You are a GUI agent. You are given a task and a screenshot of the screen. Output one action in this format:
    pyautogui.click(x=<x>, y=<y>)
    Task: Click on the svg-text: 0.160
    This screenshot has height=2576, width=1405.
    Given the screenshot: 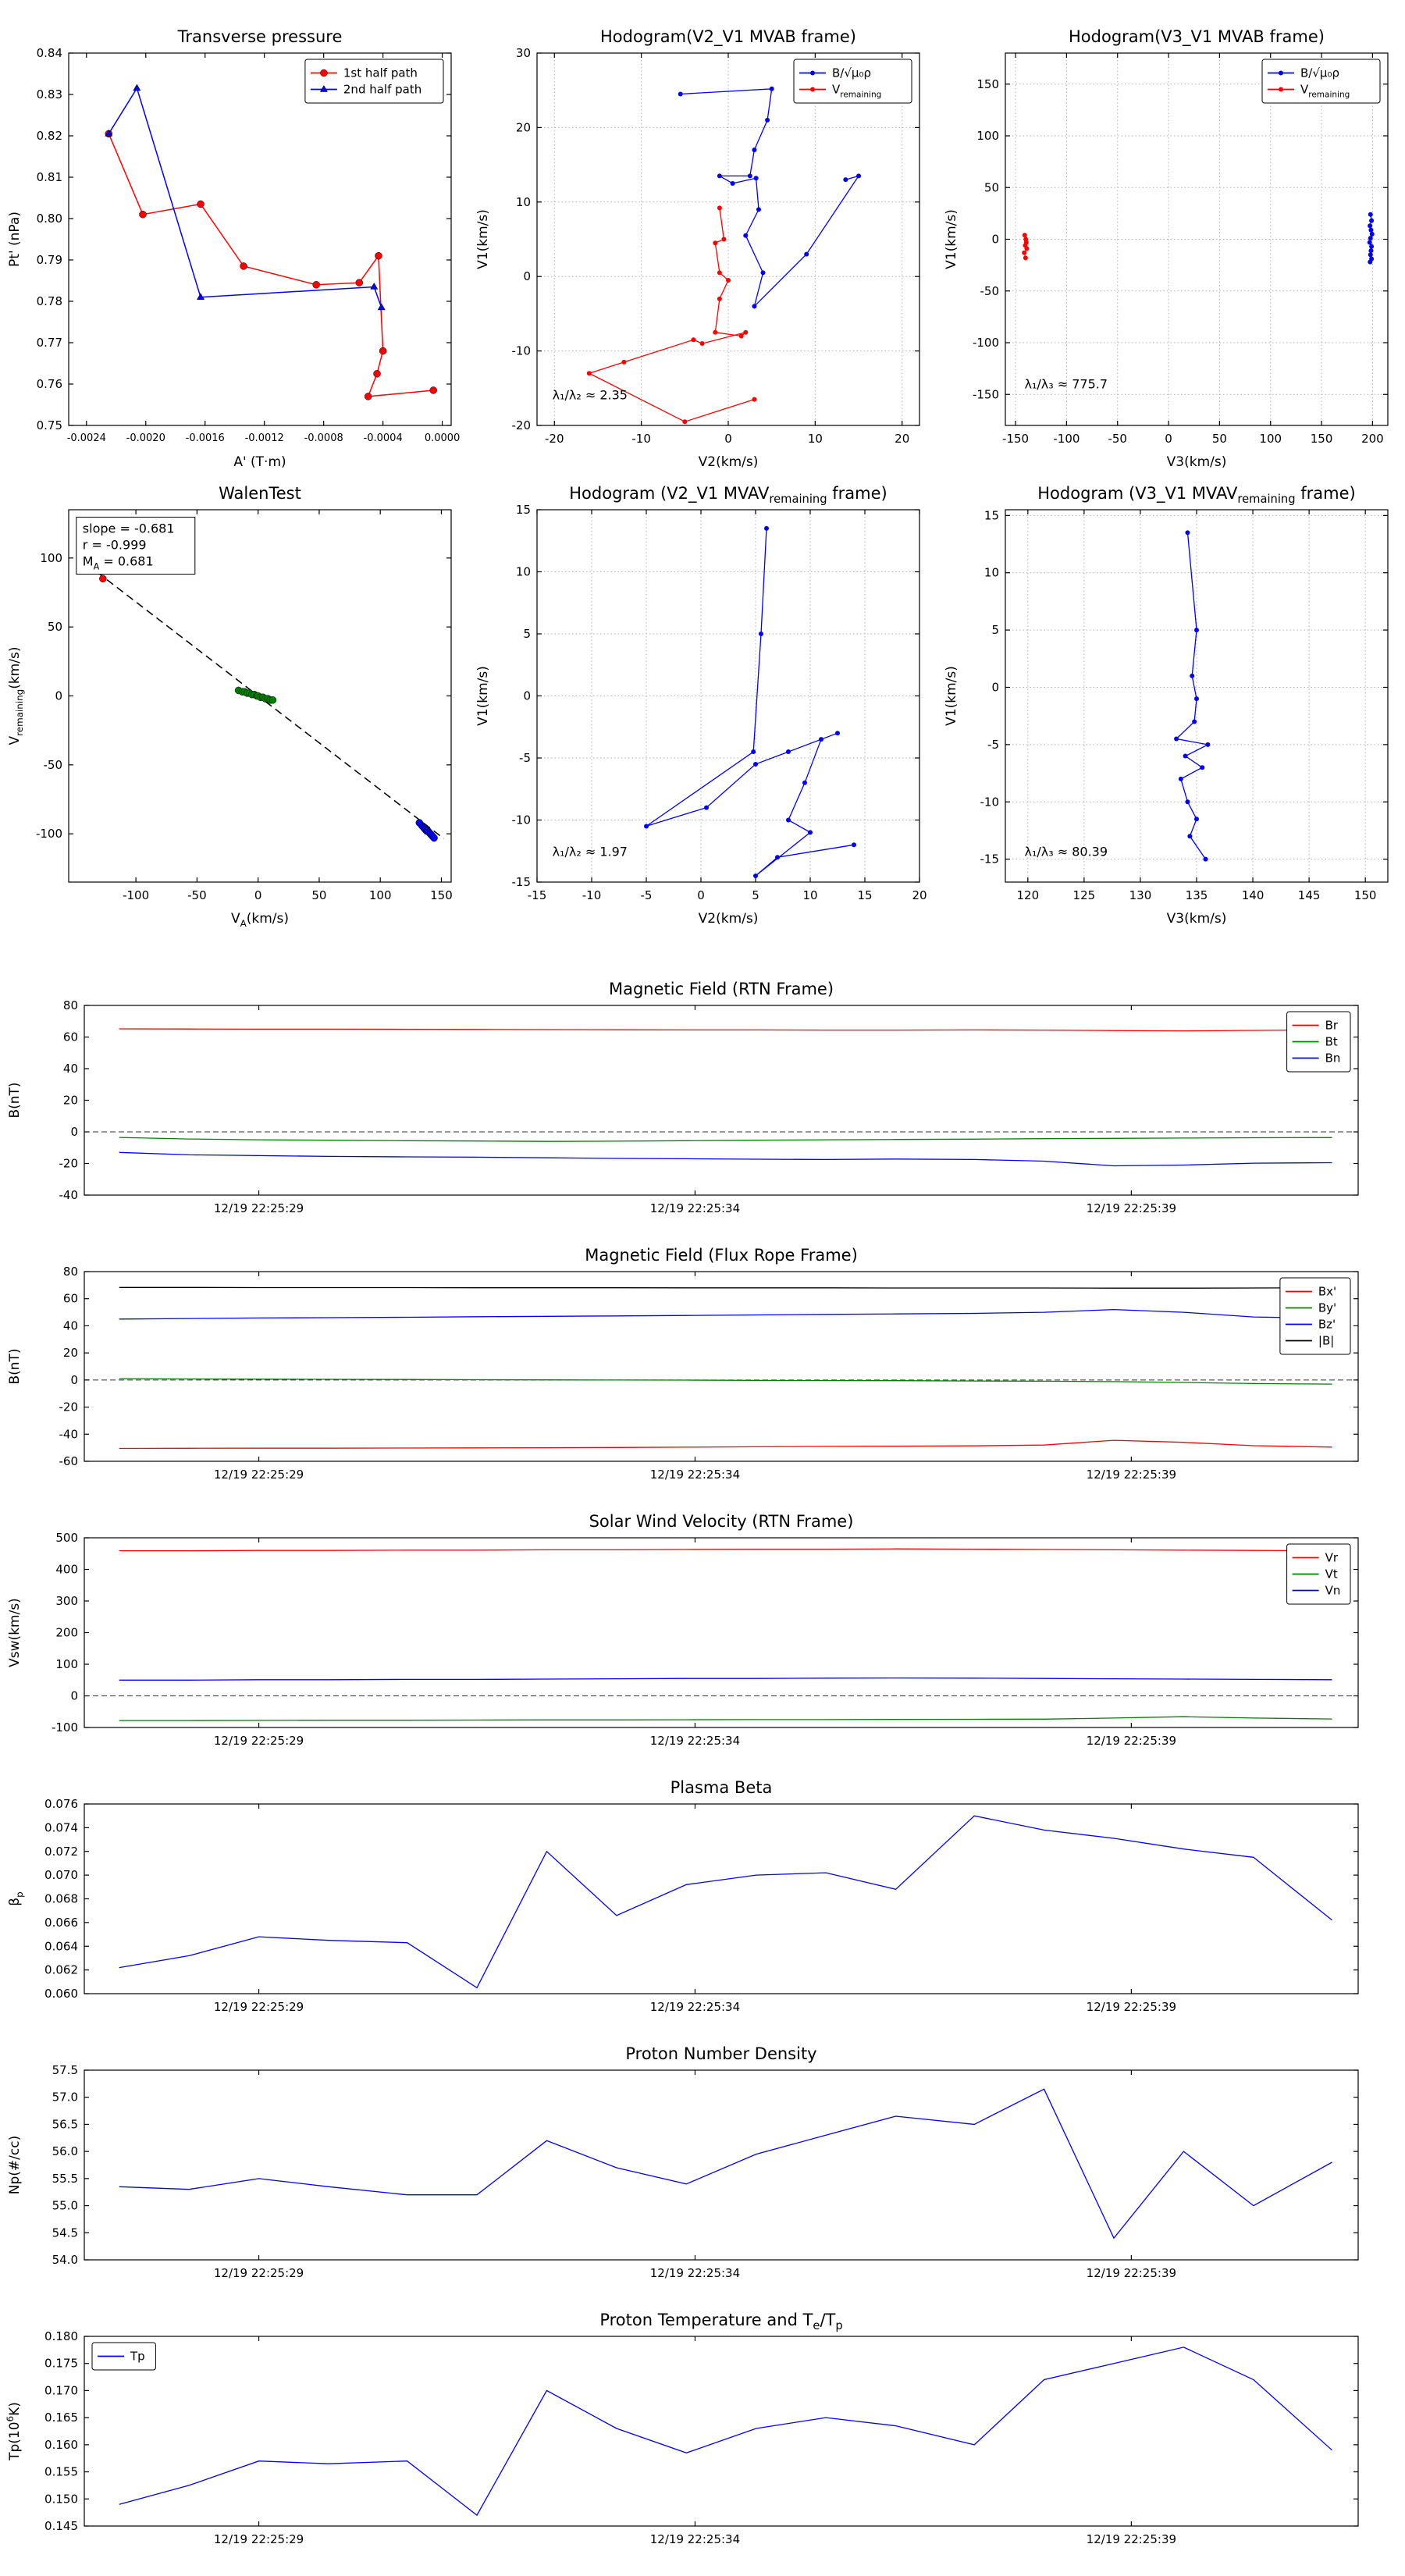 What is the action you would take?
    pyautogui.click(x=61, y=2445)
    